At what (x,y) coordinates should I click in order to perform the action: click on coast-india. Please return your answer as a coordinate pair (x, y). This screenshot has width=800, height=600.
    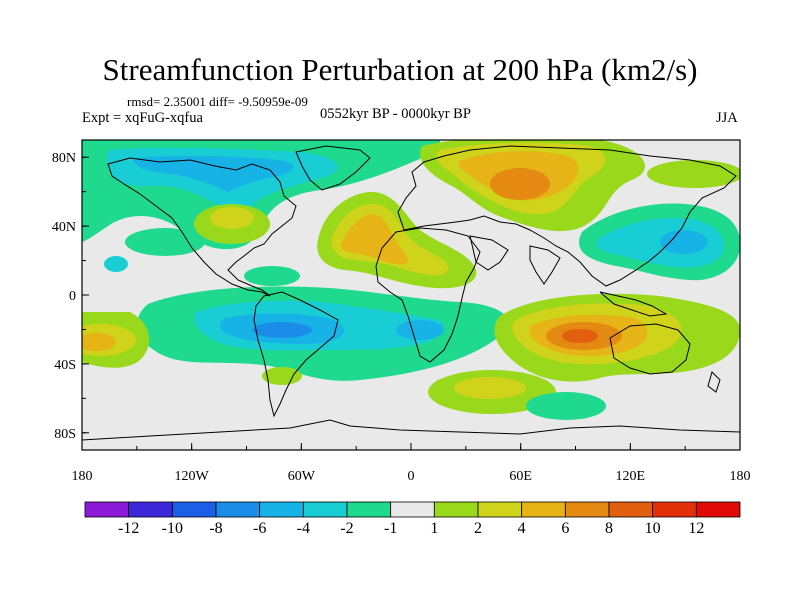
    Looking at the image, I should click on (545, 265).